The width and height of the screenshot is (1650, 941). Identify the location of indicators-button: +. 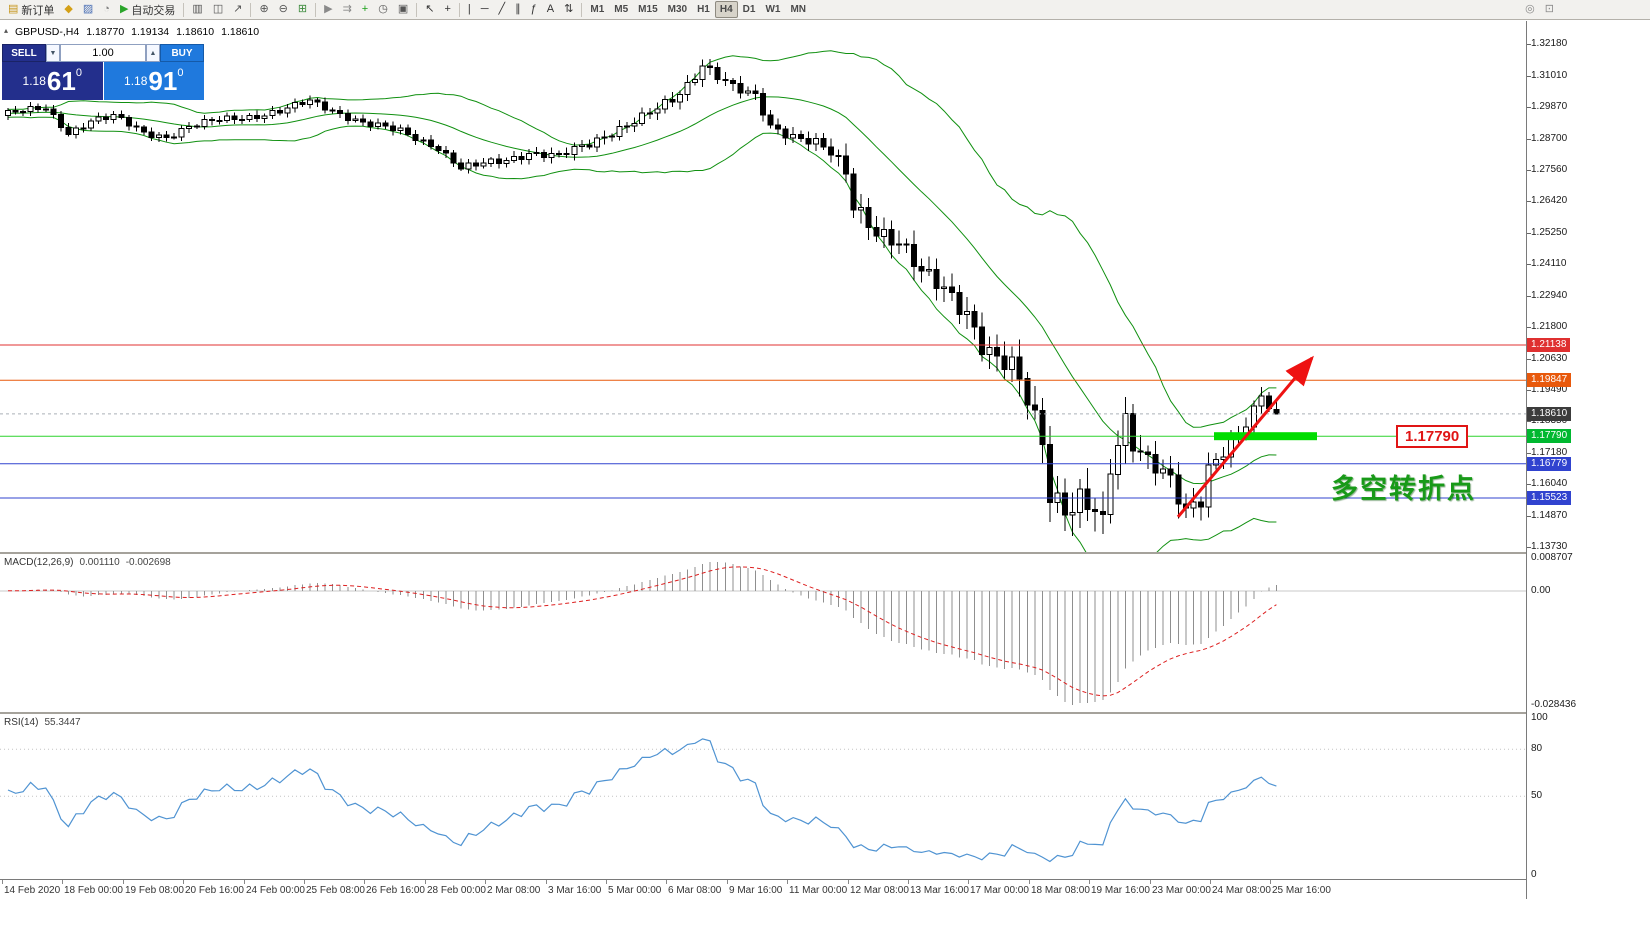
(365, 9).